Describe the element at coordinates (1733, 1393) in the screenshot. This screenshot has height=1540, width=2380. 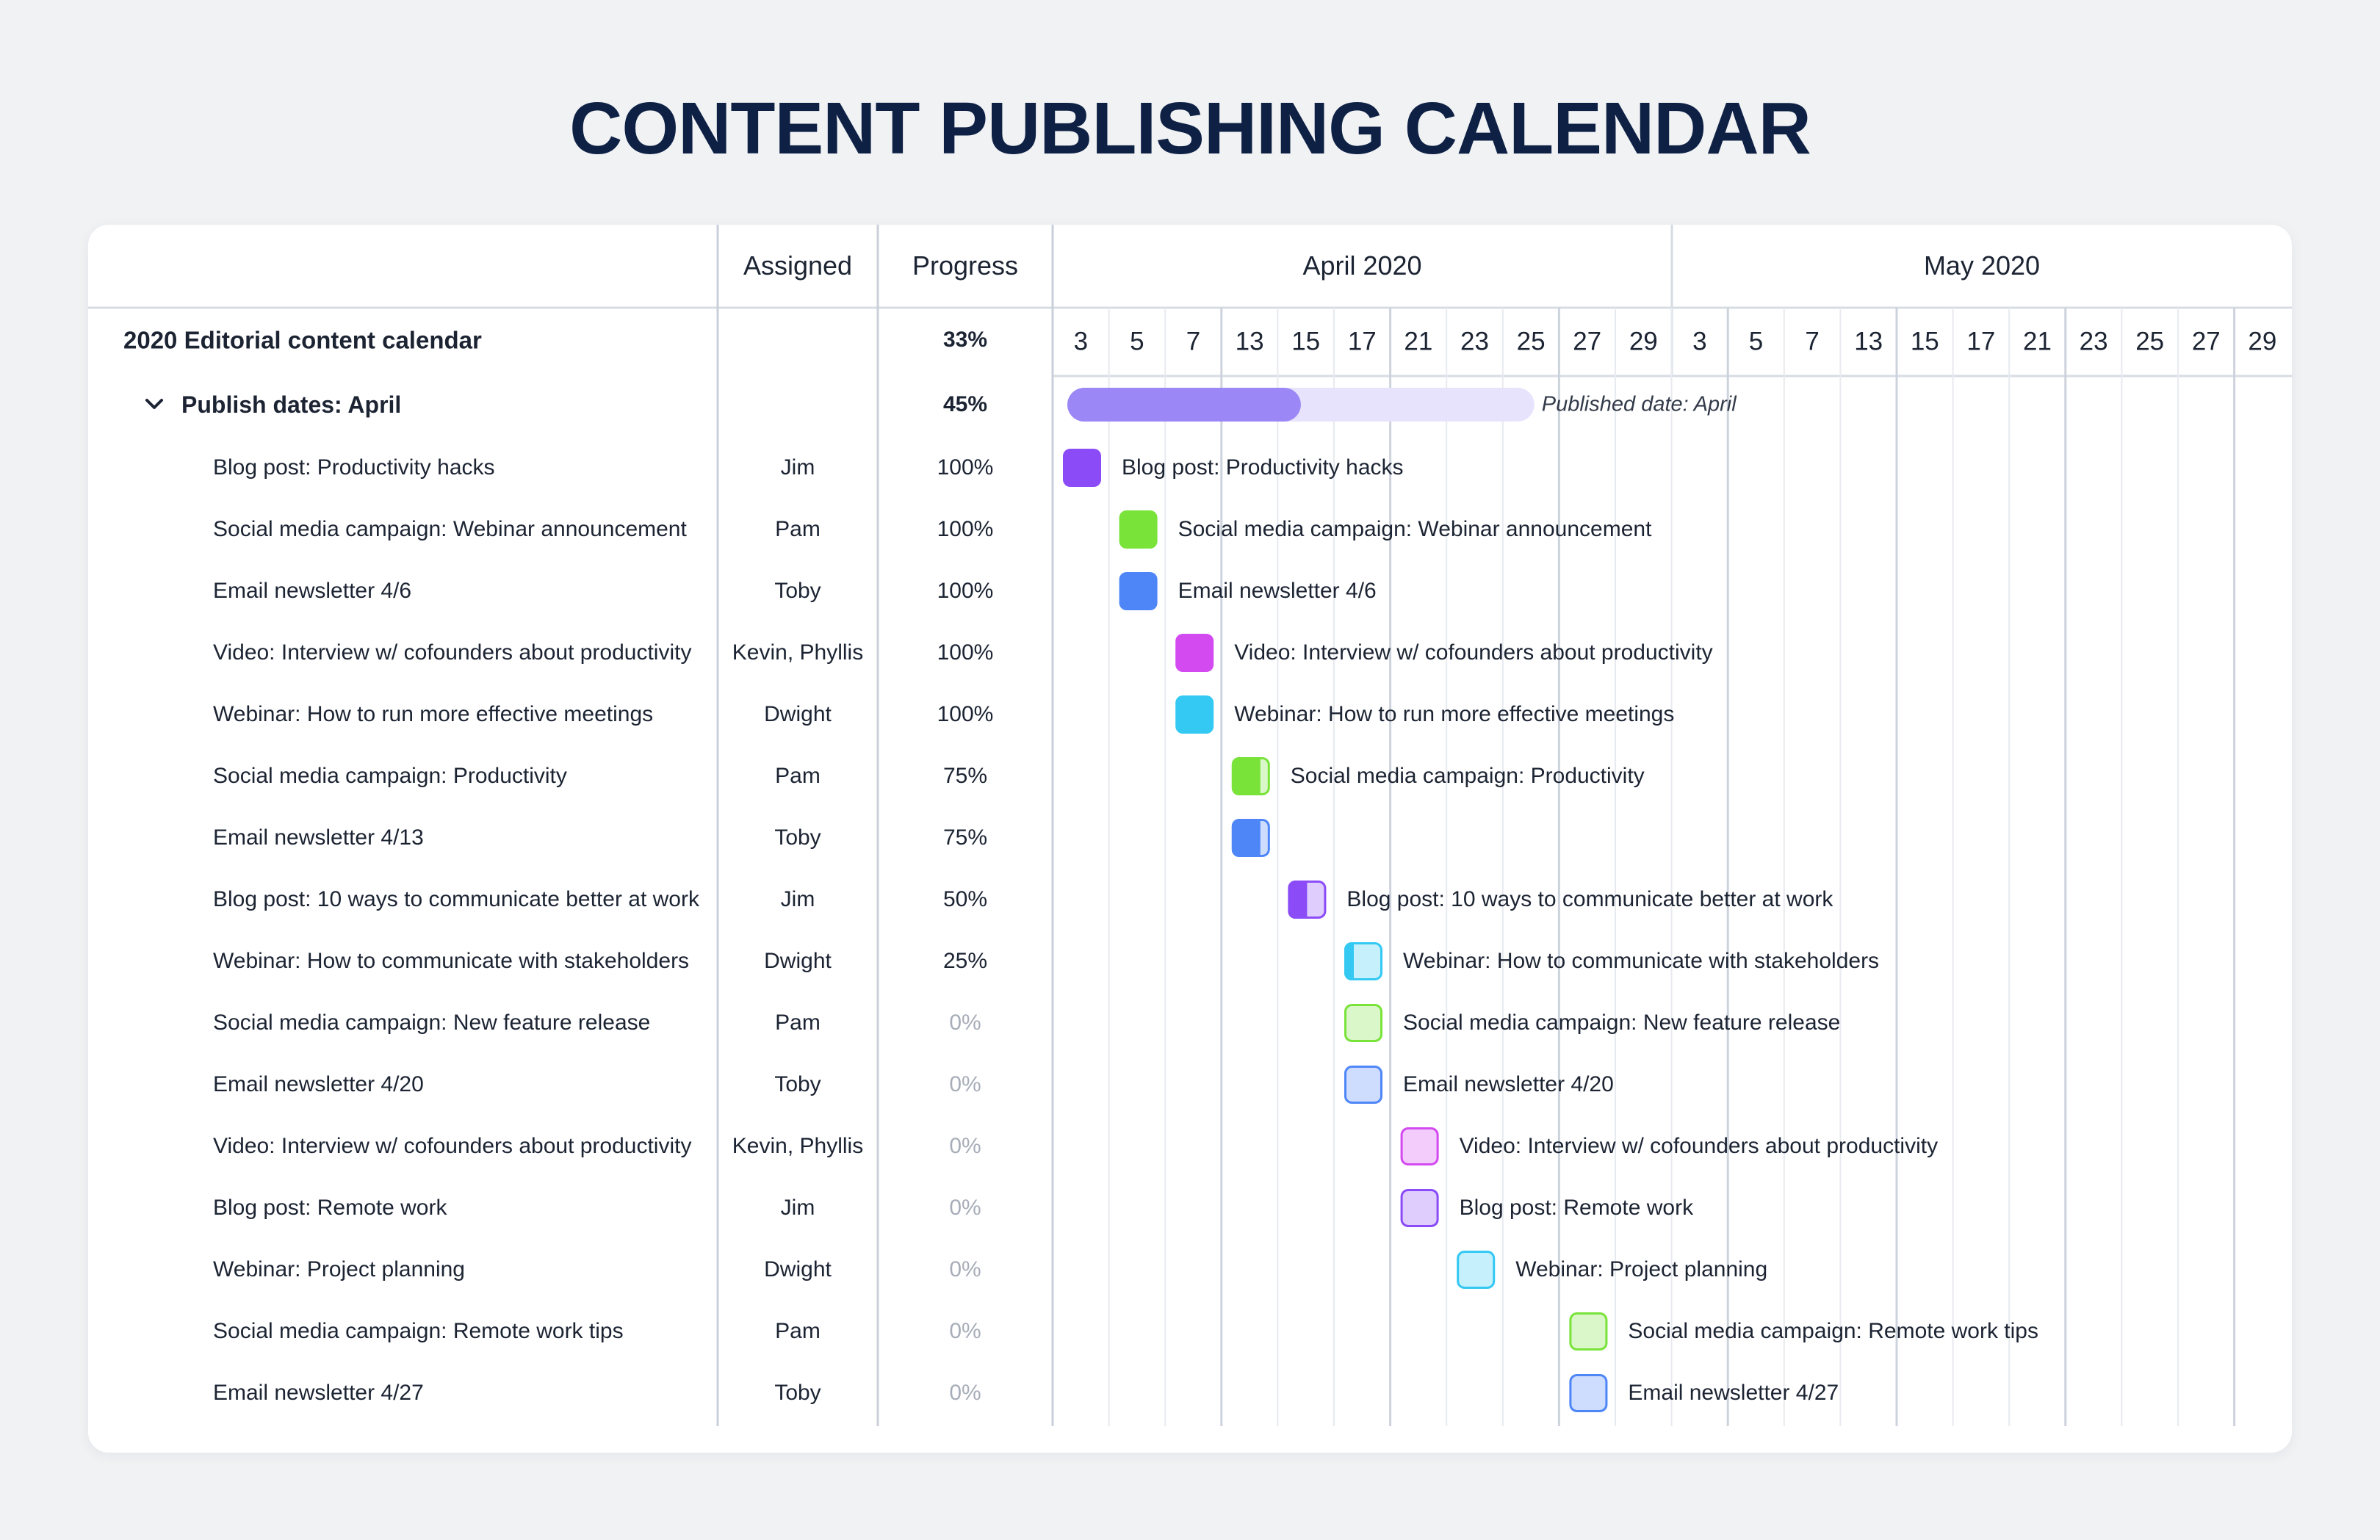
I see `task-bar-label: Email newsletter 4/27` at that location.